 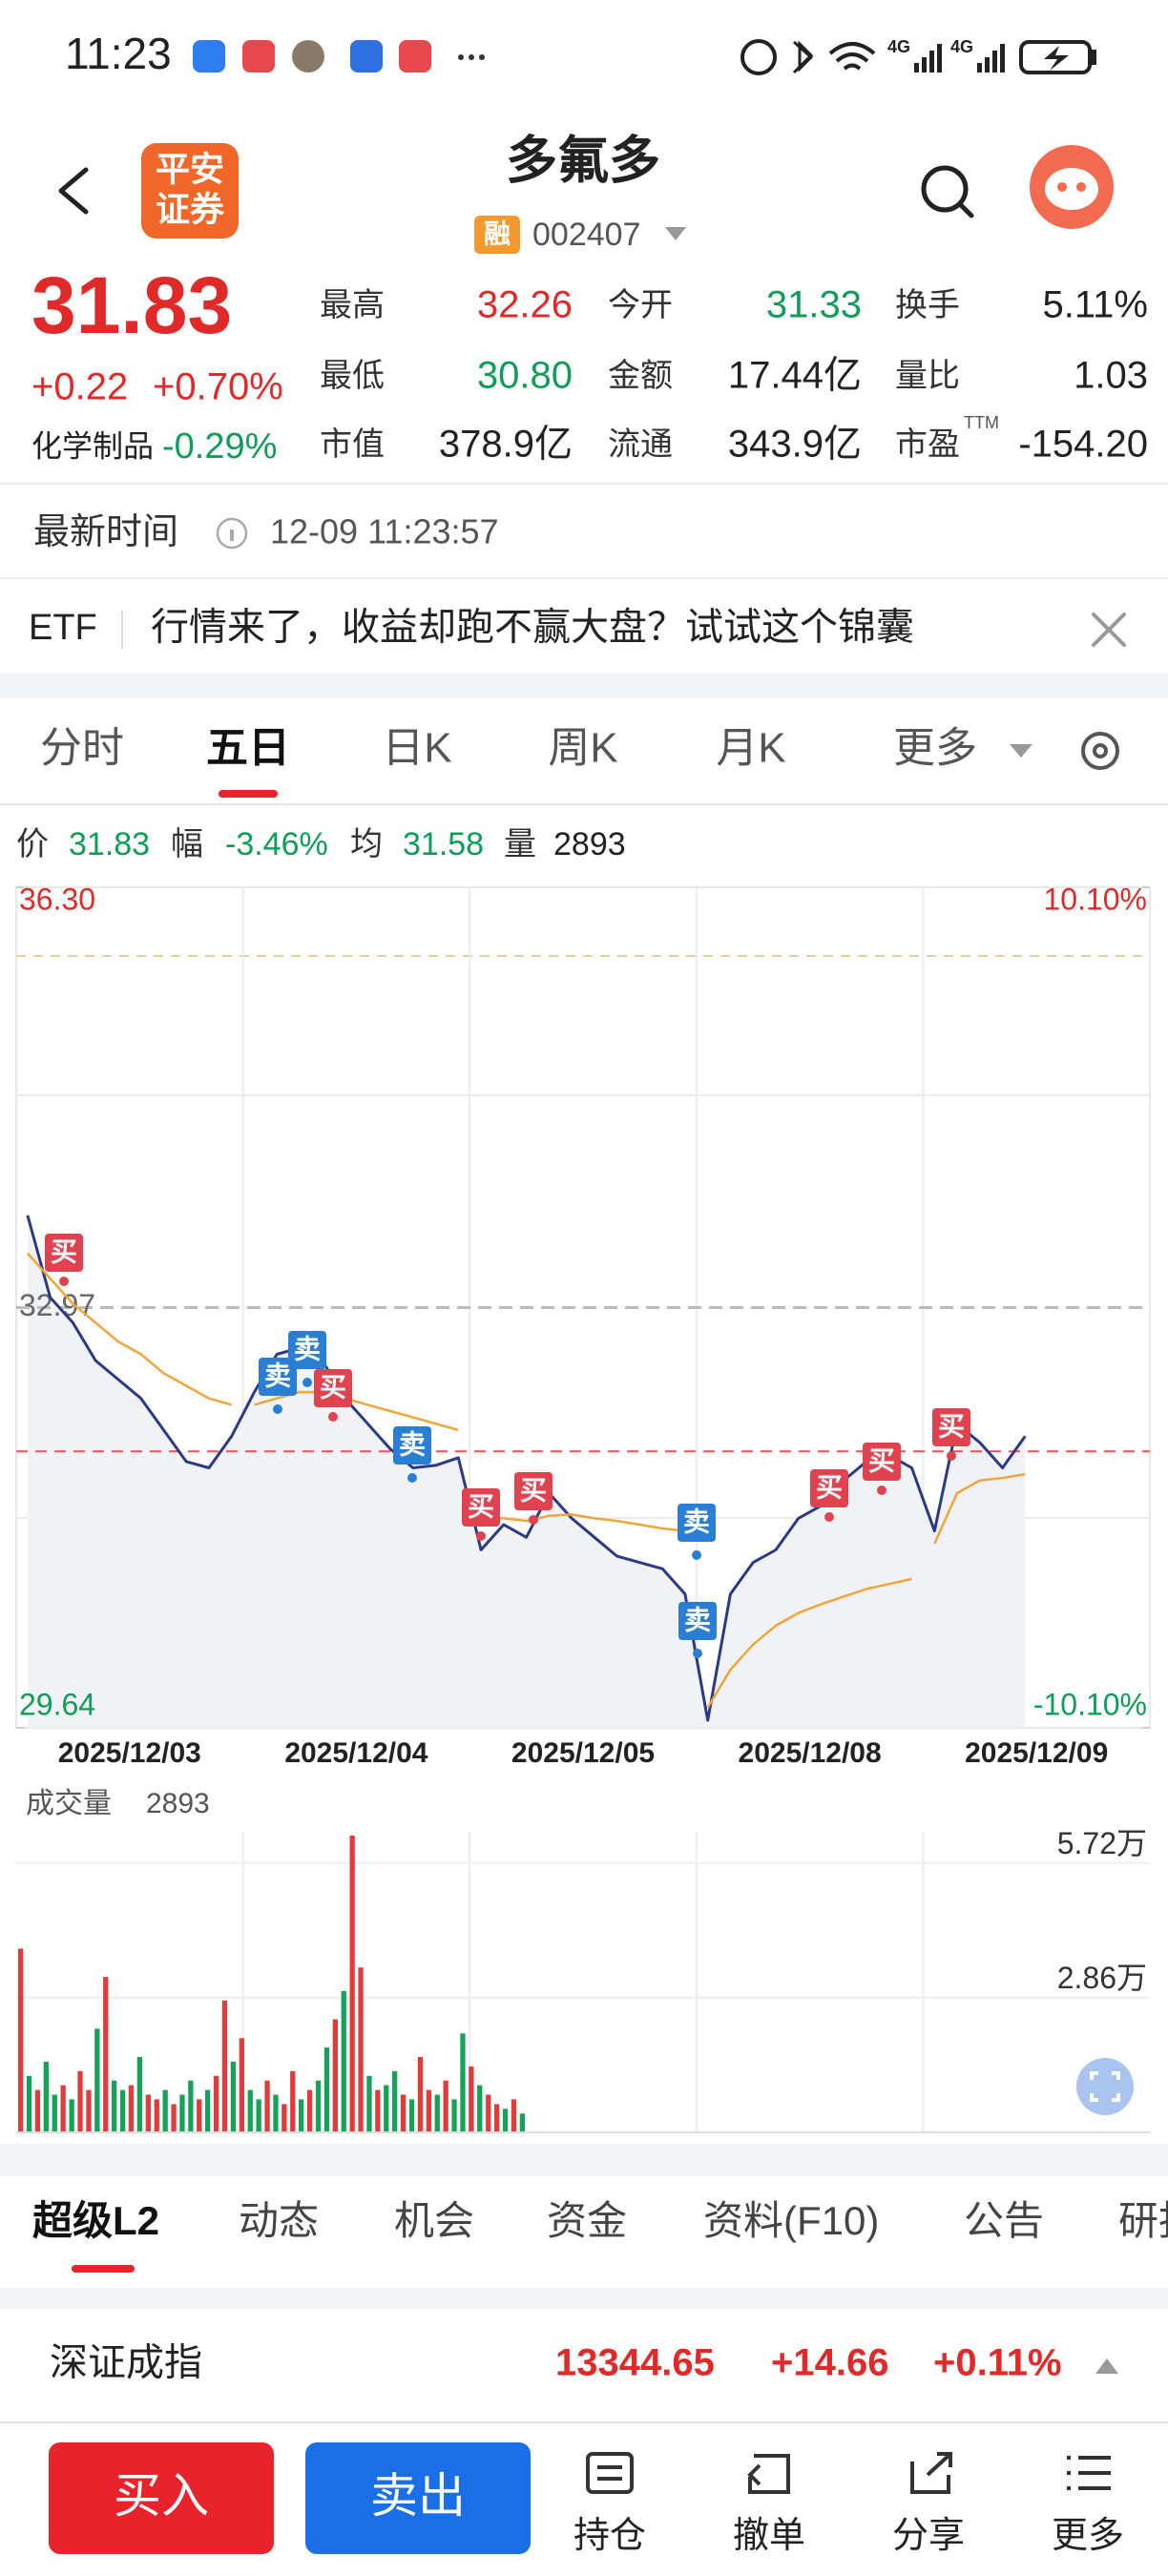 I want to click on chart-tab: 分时, so click(x=82, y=748).